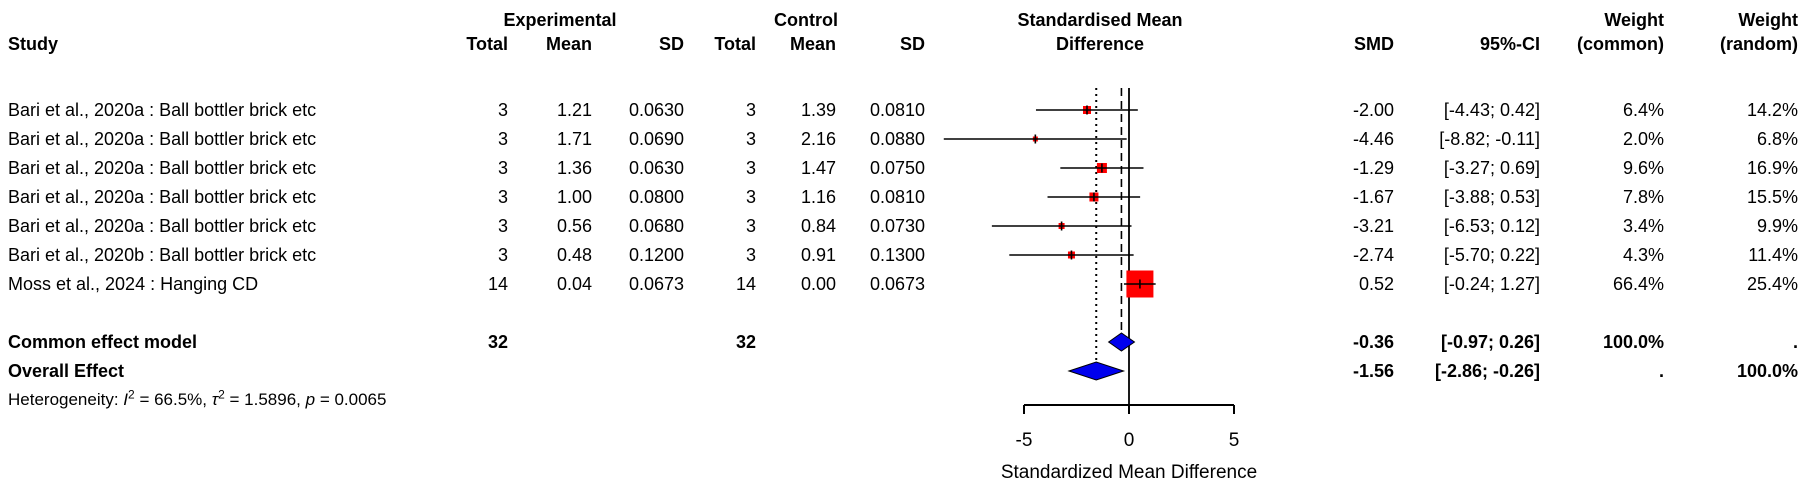  Describe the element at coordinates (574, 197) in the screenshot. I see `exp-mean-cell: 1.00` at that location.